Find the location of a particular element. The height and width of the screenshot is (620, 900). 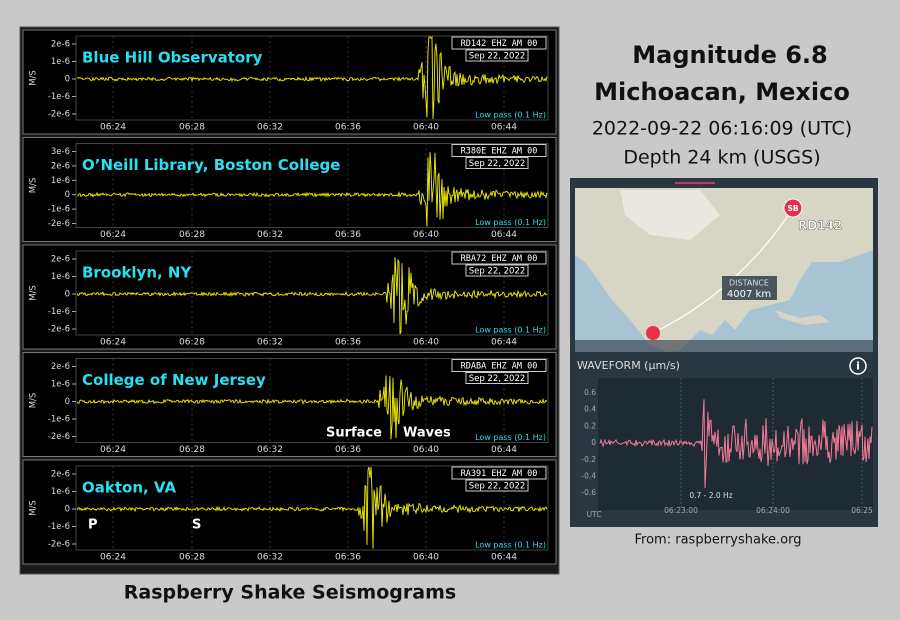

station-name: College of New Jersey is located at coordinates (174, 380).